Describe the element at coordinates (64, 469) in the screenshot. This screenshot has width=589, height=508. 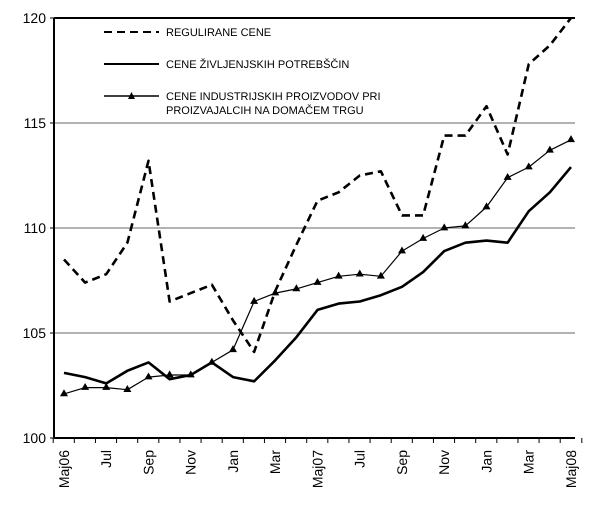
I see `x-tick-label: Maj06` at that location.